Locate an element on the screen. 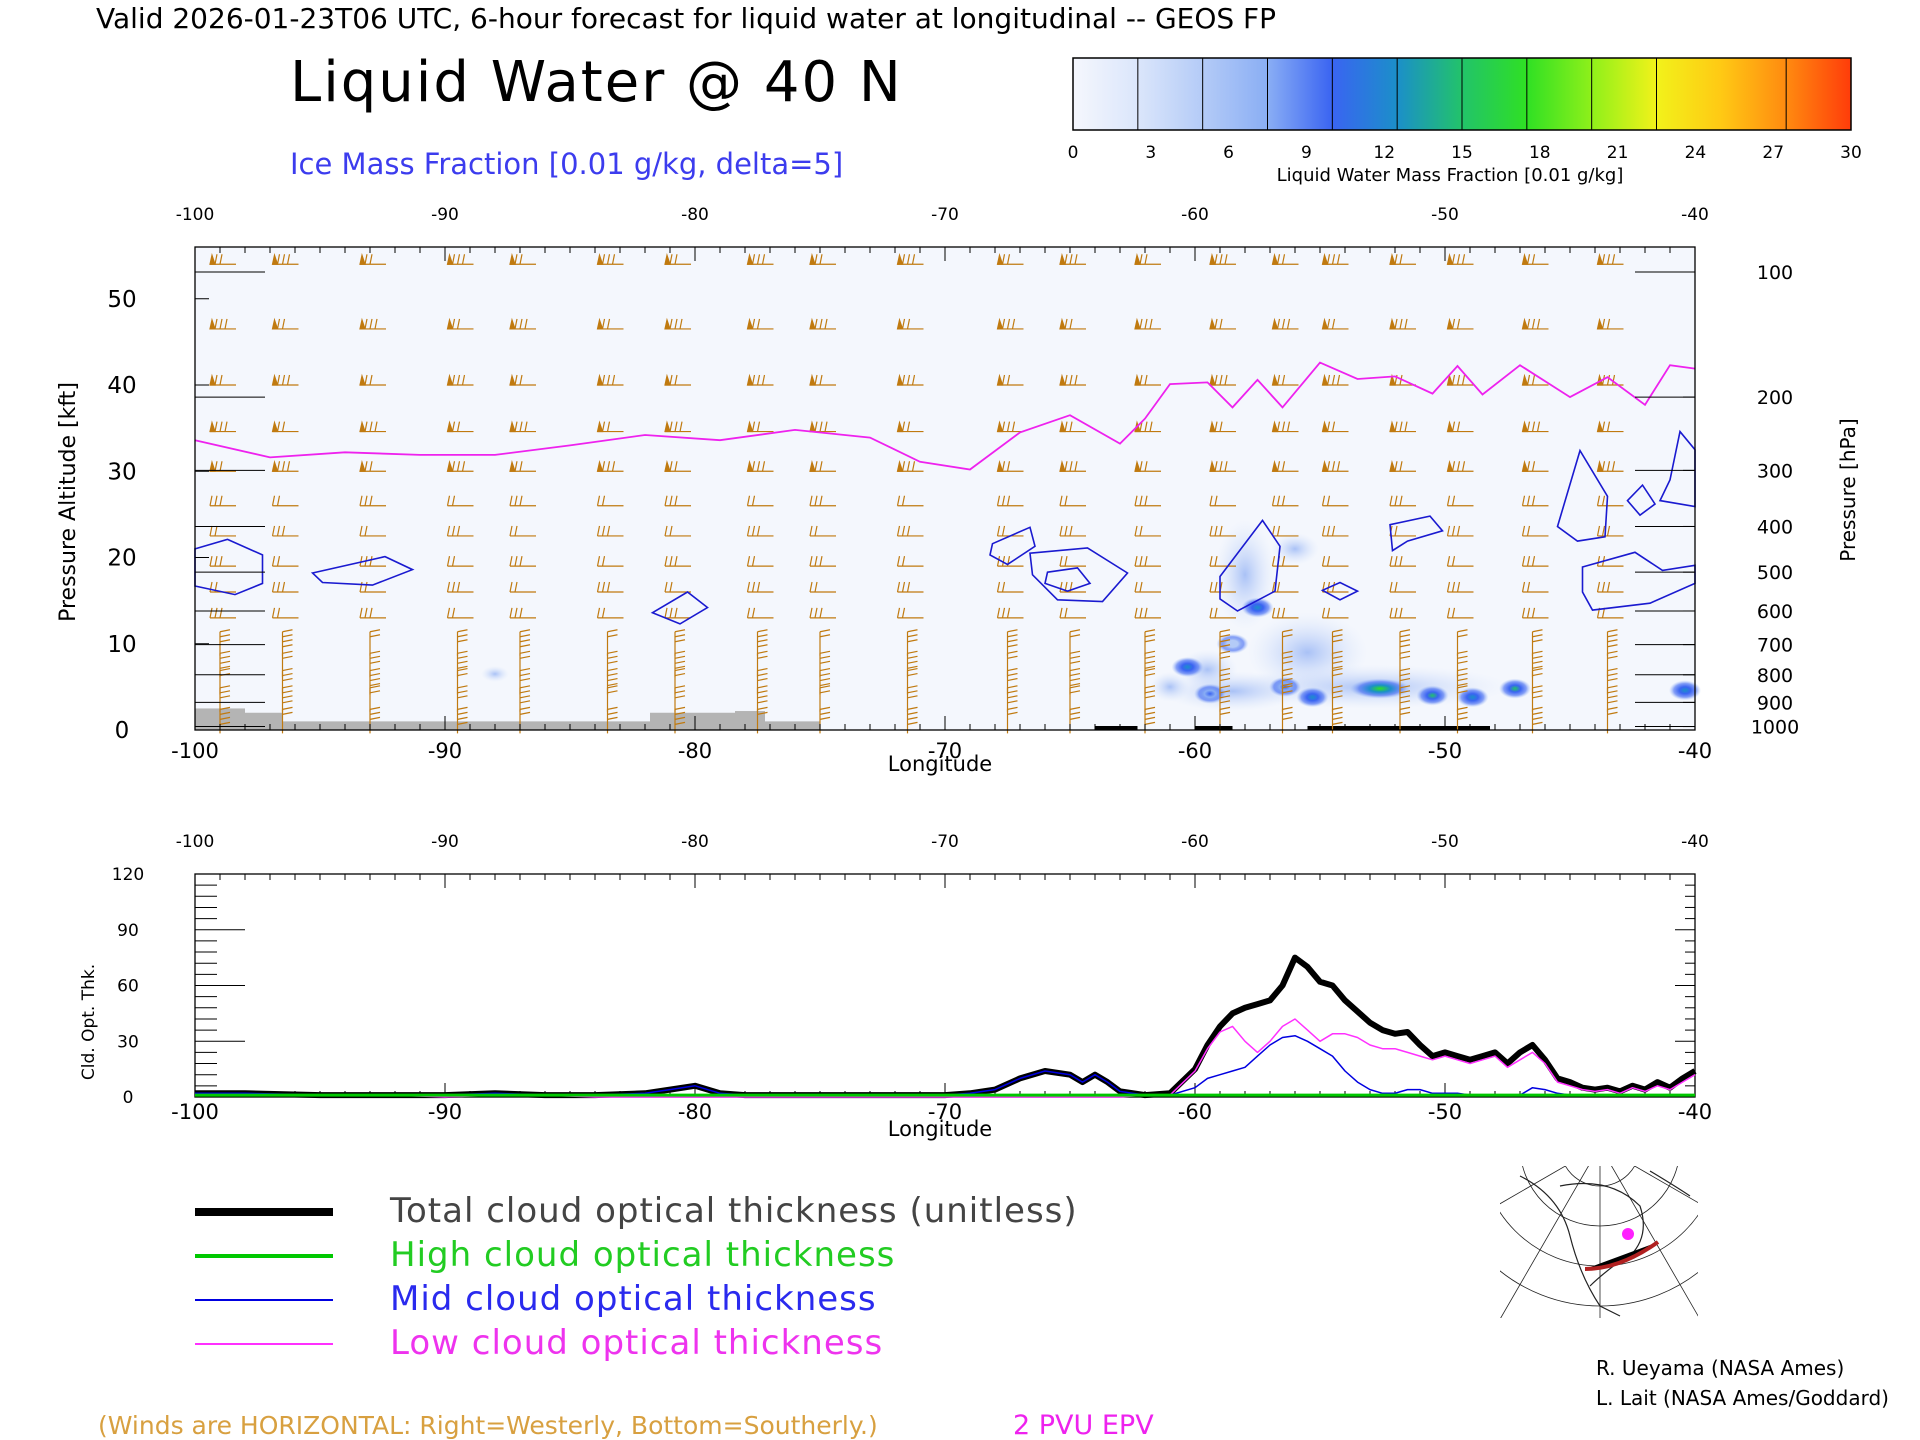 Image resolution: width=1920 pixels, height=1440 pixels. ice-contour is located at coordinates (1079, 575).